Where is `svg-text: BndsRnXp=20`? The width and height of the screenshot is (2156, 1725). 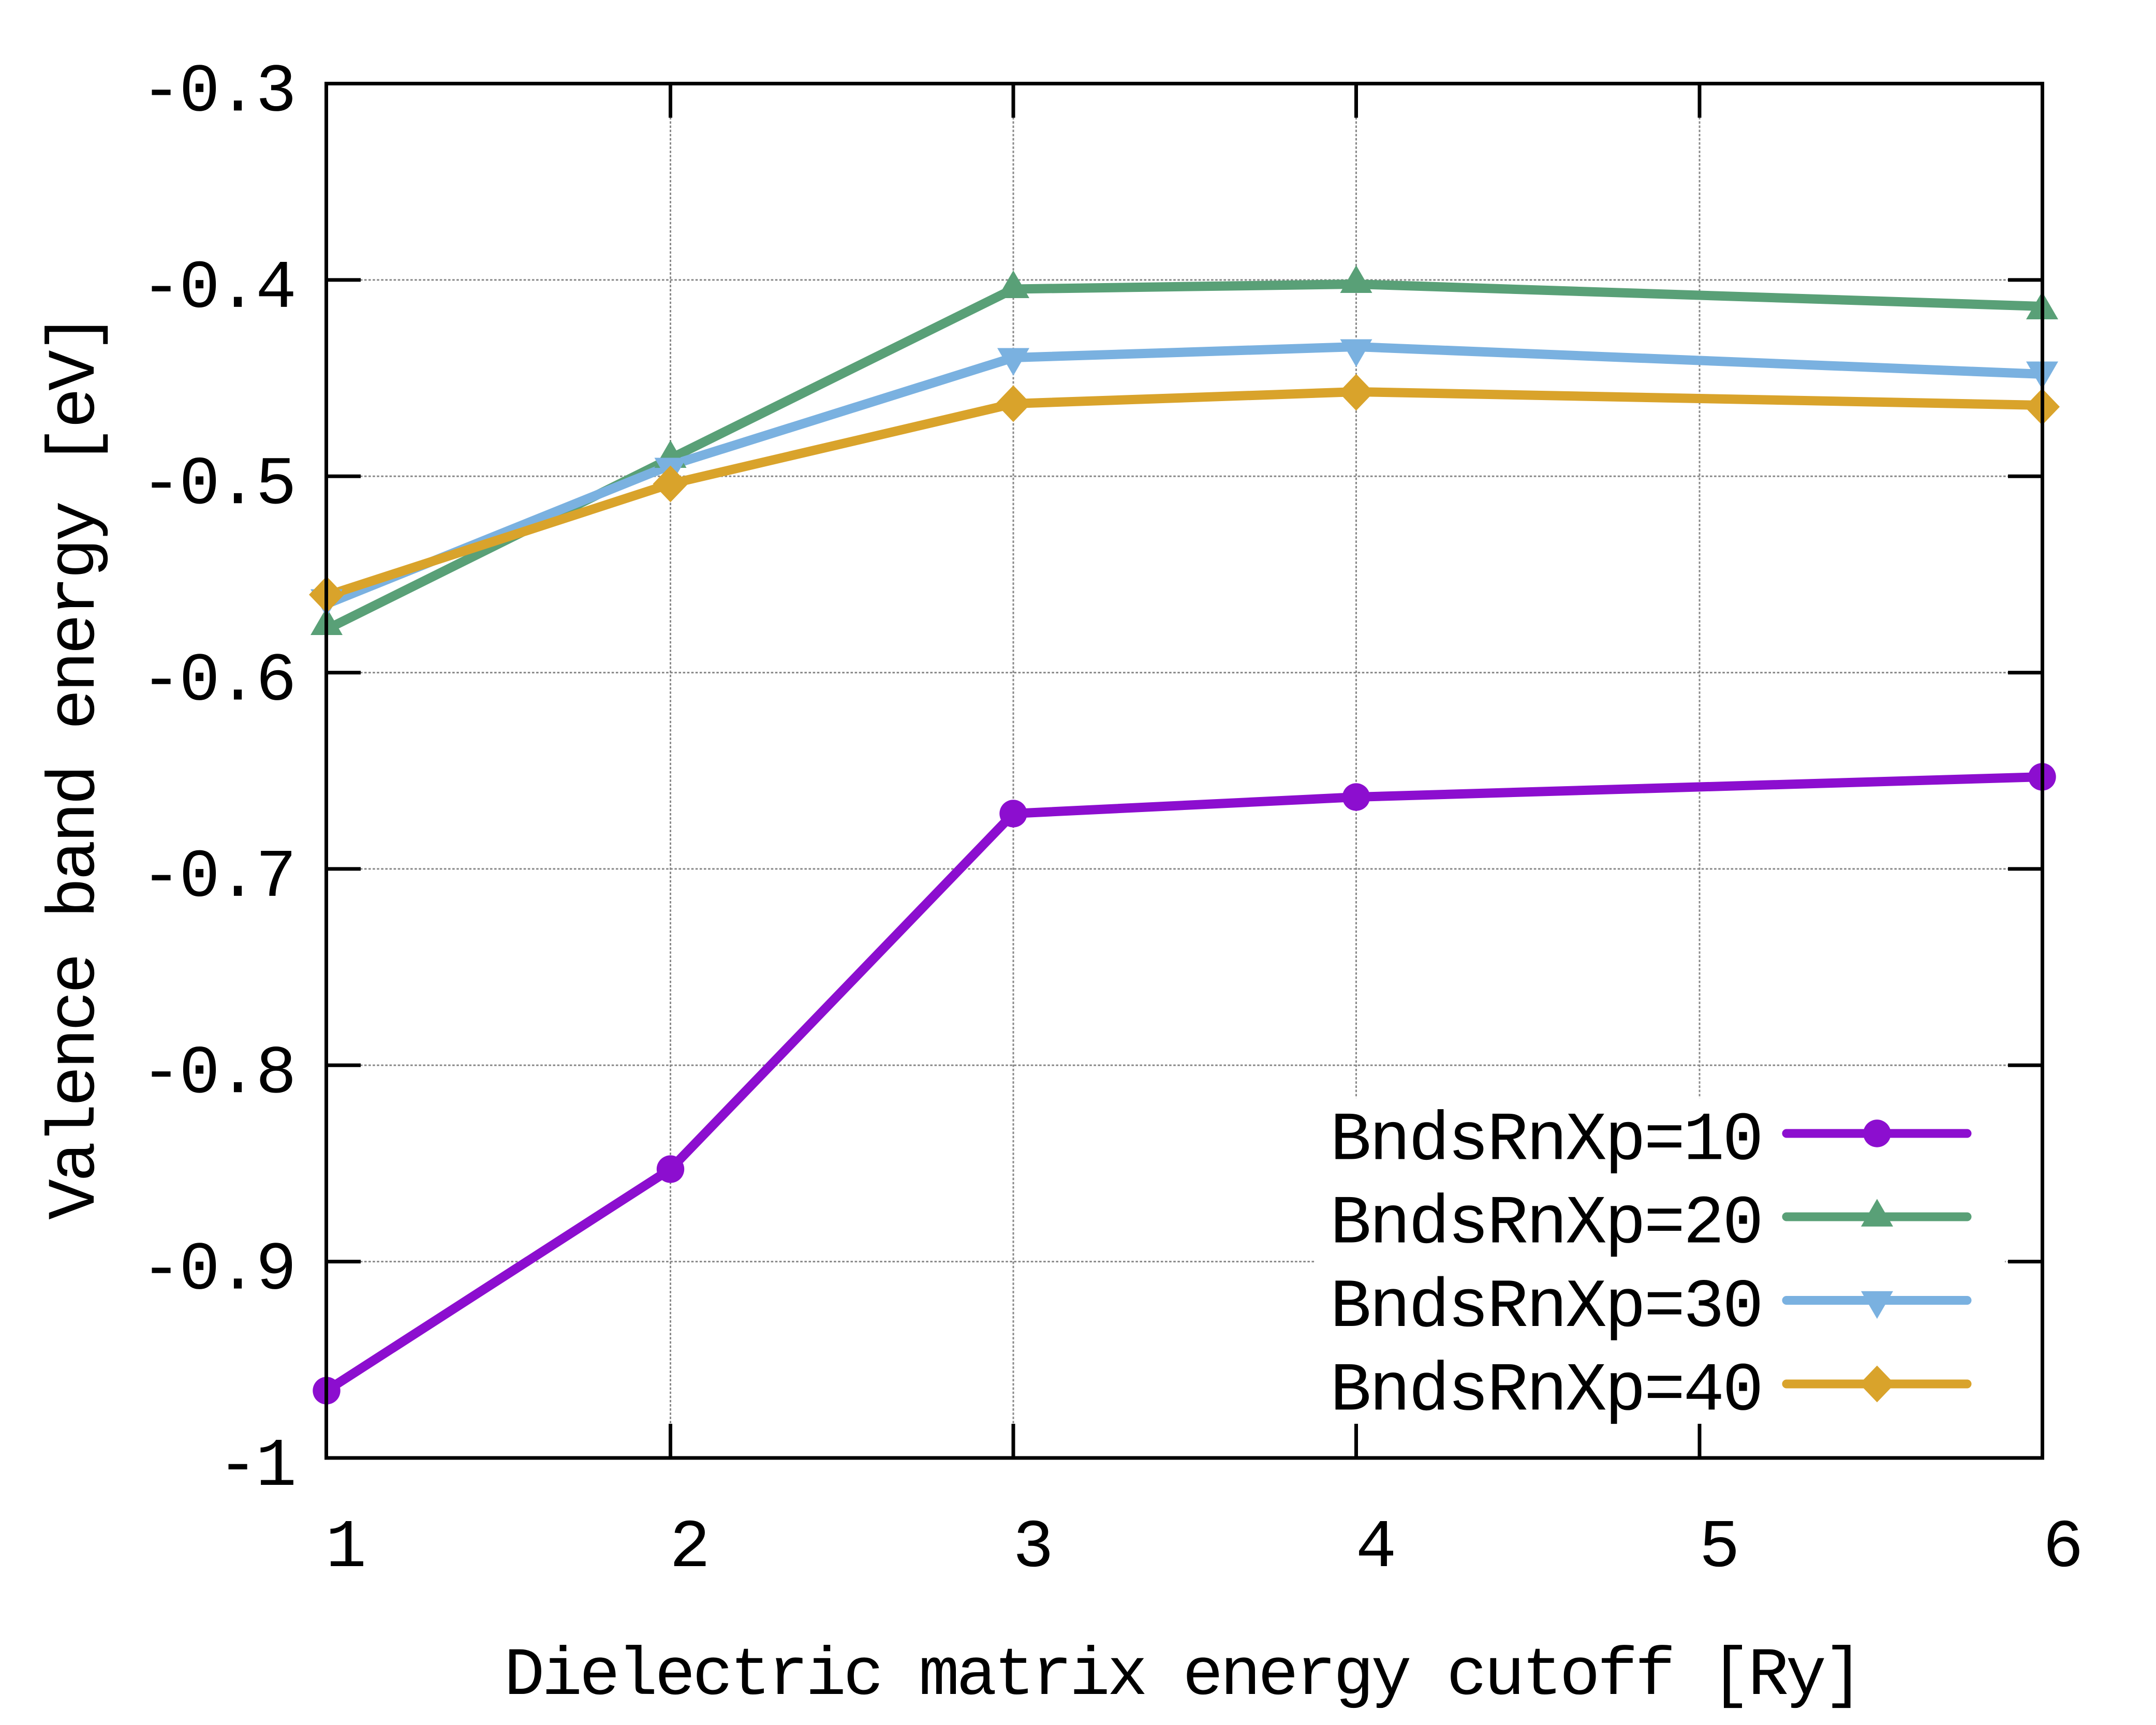 svg-text: BndsRnXp=20 is located at coordinates (1546, 1224).